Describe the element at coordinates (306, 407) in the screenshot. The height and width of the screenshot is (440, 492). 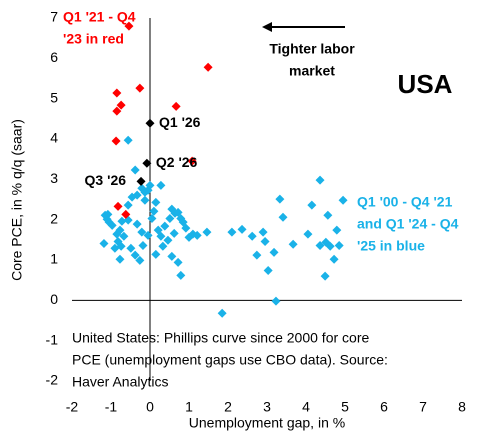
I see `x-tick-label: 4` at that location.